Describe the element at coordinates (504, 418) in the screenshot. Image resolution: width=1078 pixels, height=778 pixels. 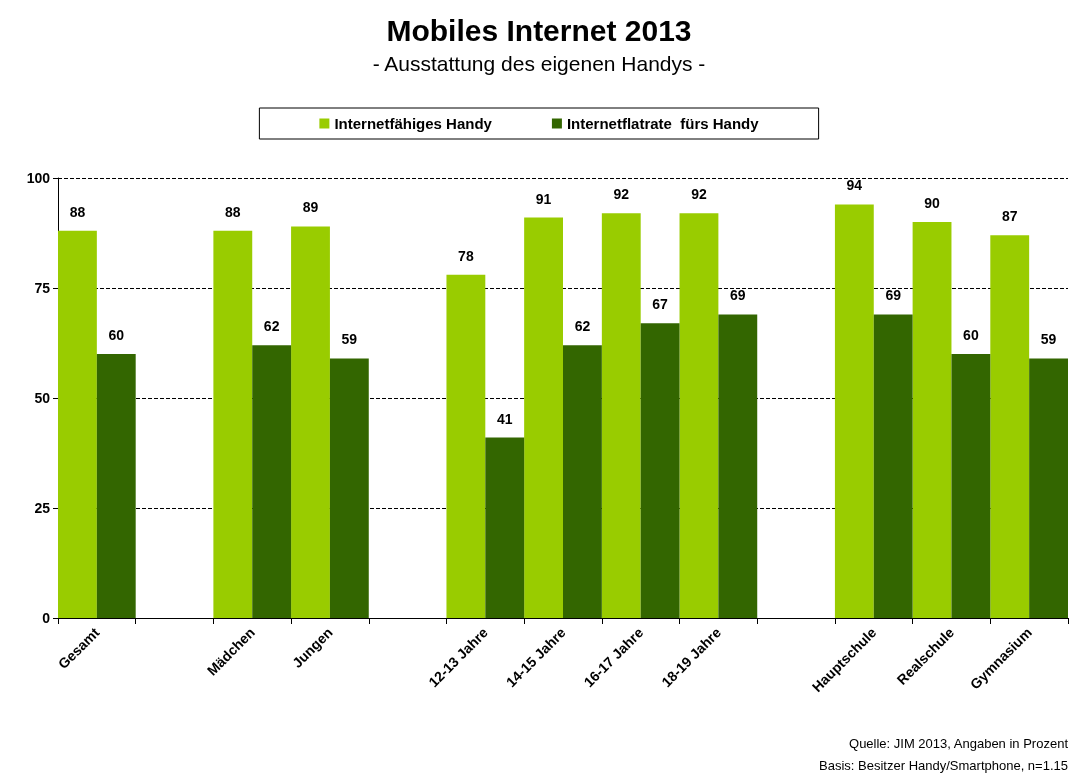
I see `data-label: 41` at that location.